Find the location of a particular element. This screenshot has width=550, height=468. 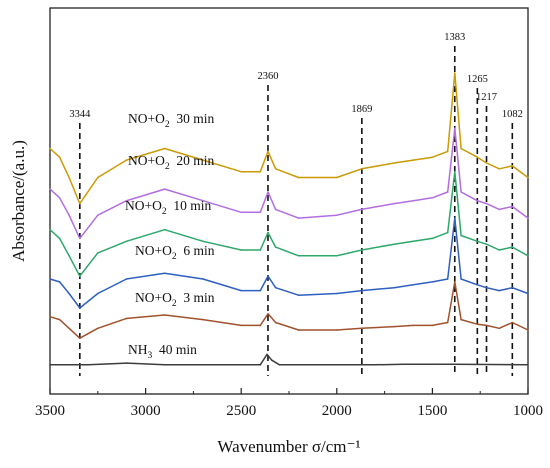

x-axis-title: Wavenumber σ/cm⁻¹ is located at coordinates (288, 446).